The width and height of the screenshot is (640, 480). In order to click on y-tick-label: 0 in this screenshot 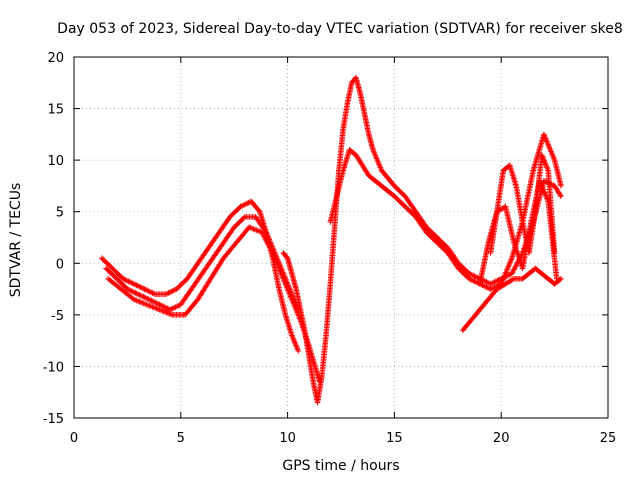, I will do `click(60, 264)`.